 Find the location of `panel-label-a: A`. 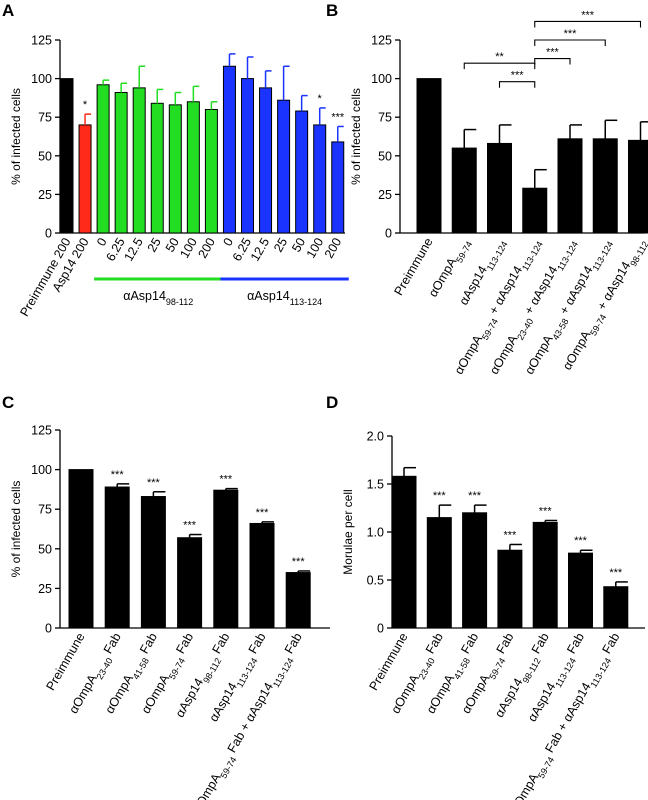

panel-label-a: A is located at coordinates (8, 10).